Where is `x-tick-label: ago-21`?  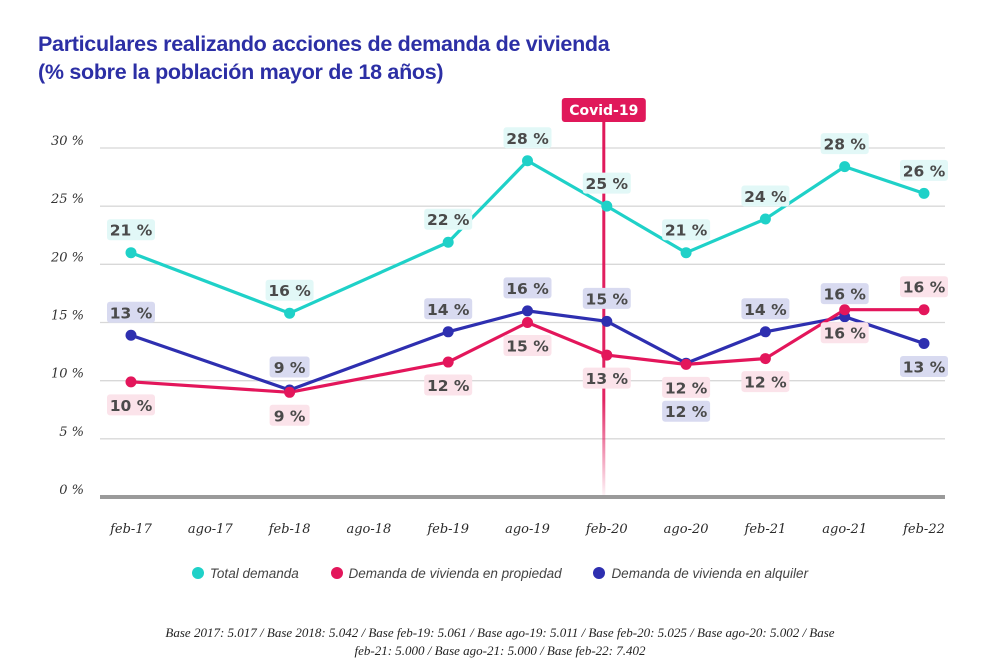
x-tick-label: ago-21 is located at coordinates (844, 529).